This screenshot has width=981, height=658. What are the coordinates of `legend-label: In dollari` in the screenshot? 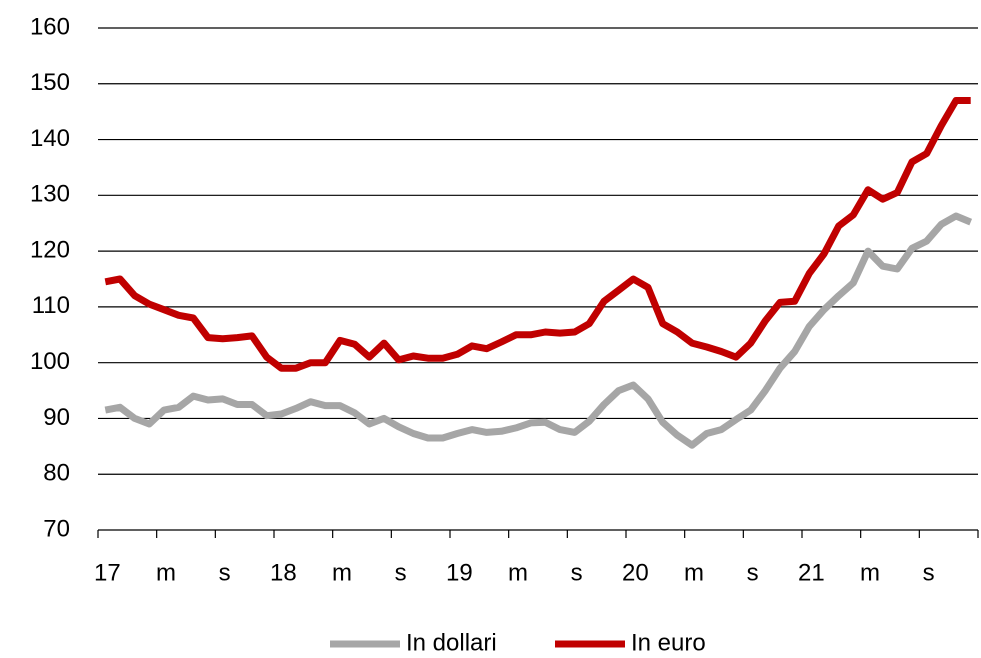 It's located at (451, 642).